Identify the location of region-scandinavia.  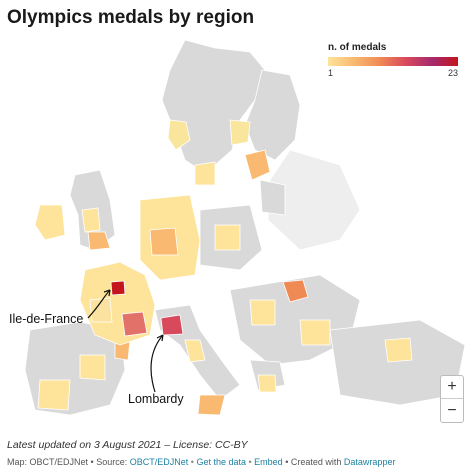
(213, 105).